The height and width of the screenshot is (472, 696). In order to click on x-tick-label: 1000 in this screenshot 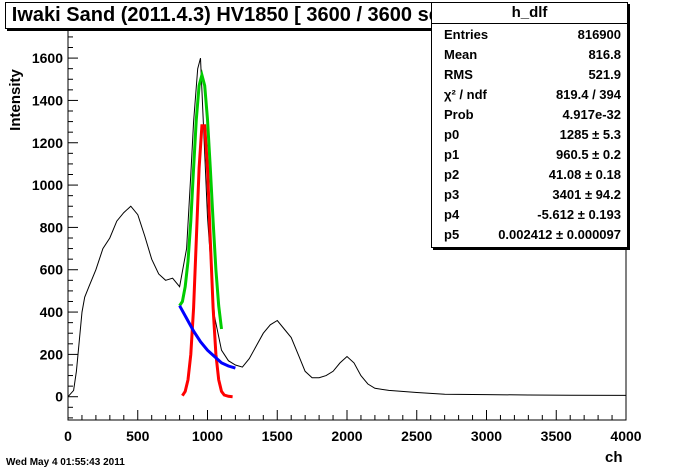, I will do `click(207, 436)`.